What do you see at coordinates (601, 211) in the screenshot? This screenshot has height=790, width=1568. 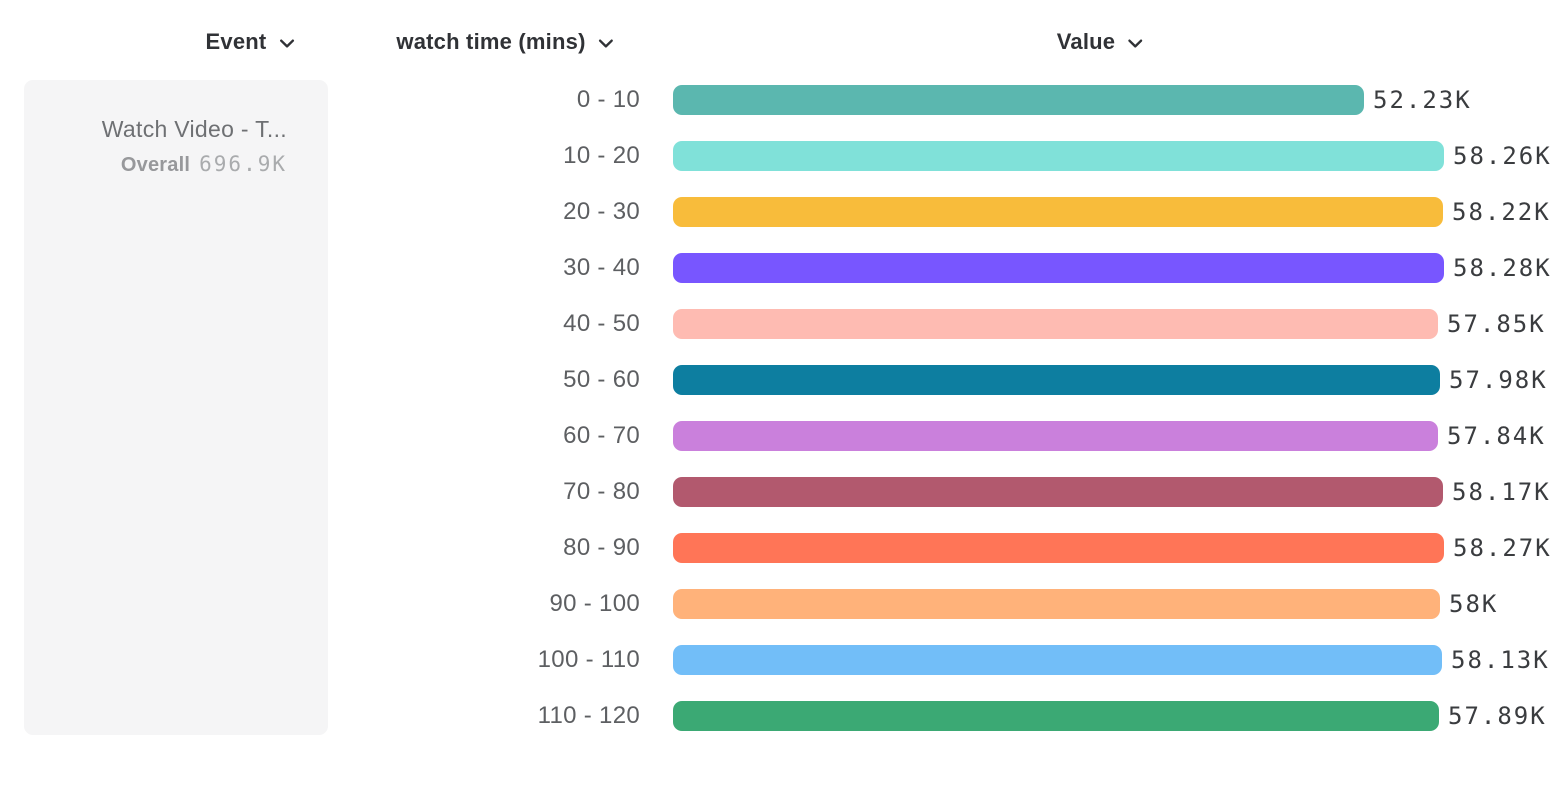 I see `category-label: 20 - 30` at bounding box center [601, 211].